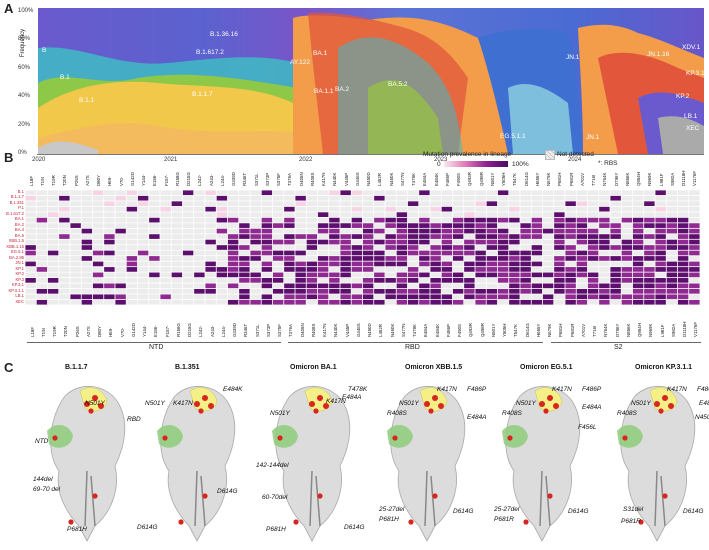  What do you see at coordinates (77, 529) in the screenshot?
I see `mutation-annotation: P681H` at bounding box center [77, 529].